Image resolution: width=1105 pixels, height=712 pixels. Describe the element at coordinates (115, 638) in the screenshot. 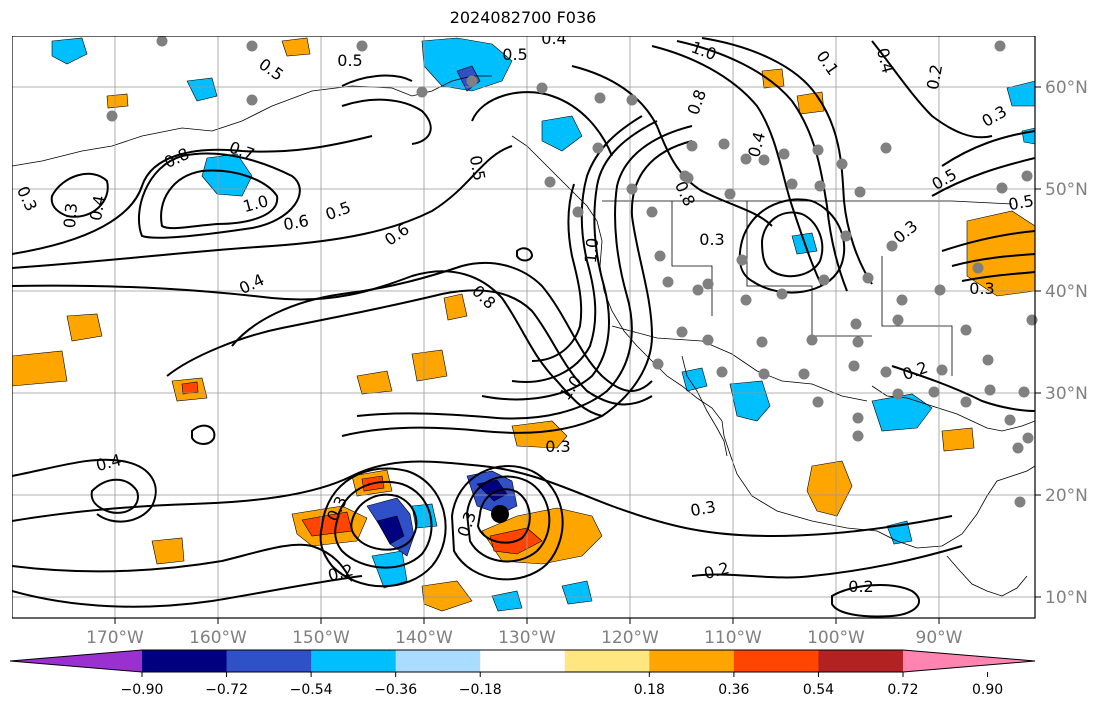

I see `longitude-label: 170°W` at that location.